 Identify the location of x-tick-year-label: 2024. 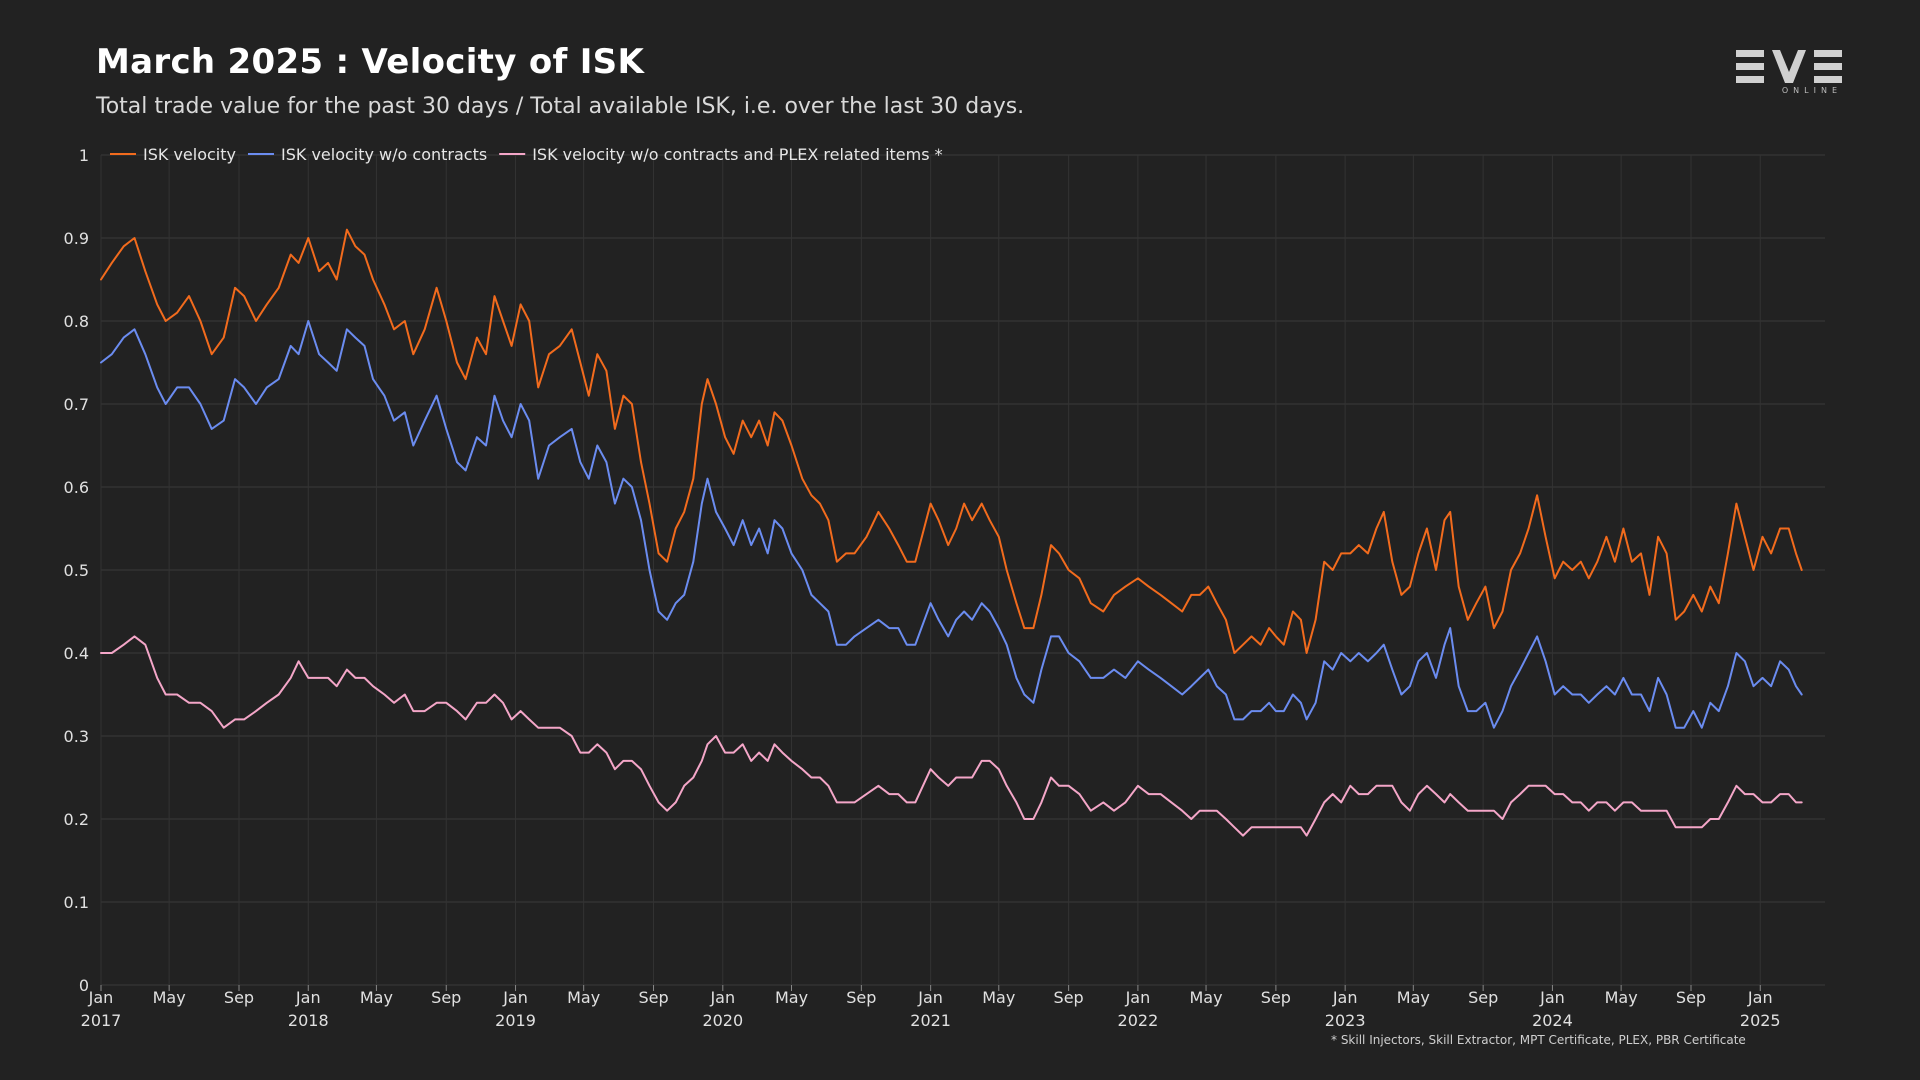
(1552, 1020).